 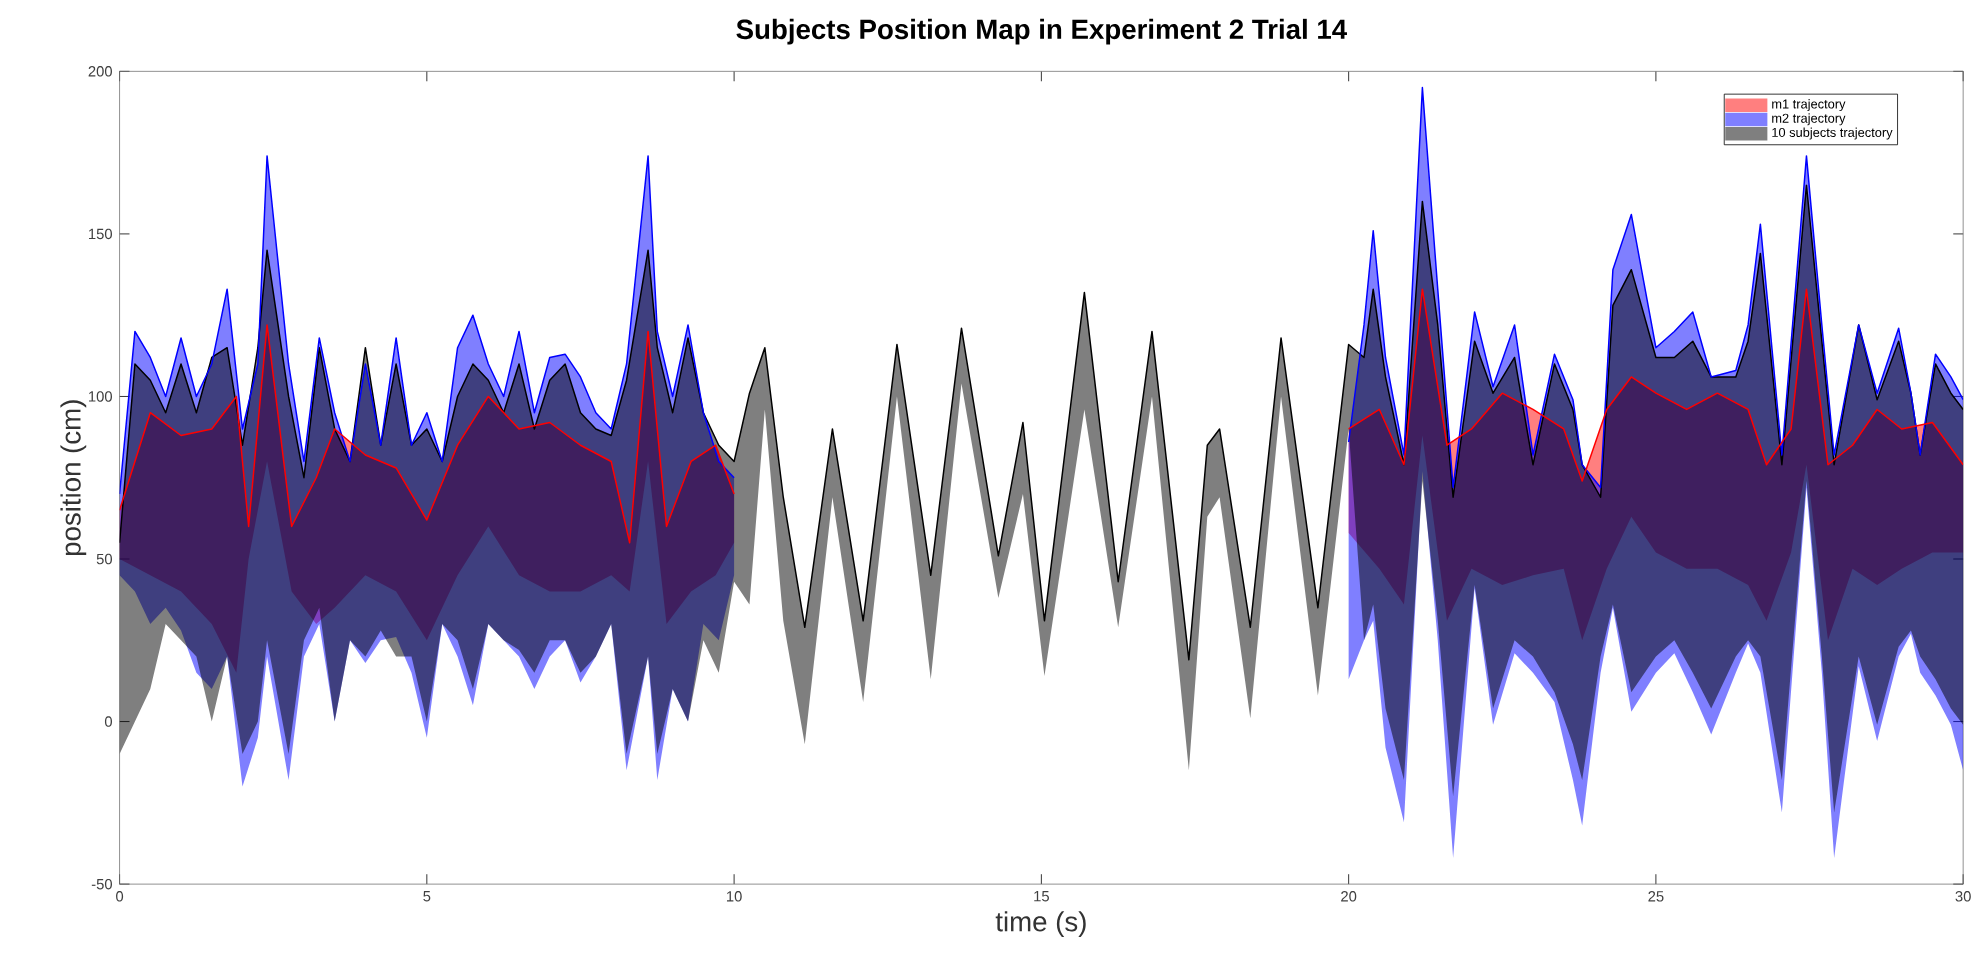 What do you see at coordinates (1041, 32) in the screenshot?
I see `chart-title: Subjects Position Map in Experiment 2 Trial 14` at bounding box center [1041, 32].